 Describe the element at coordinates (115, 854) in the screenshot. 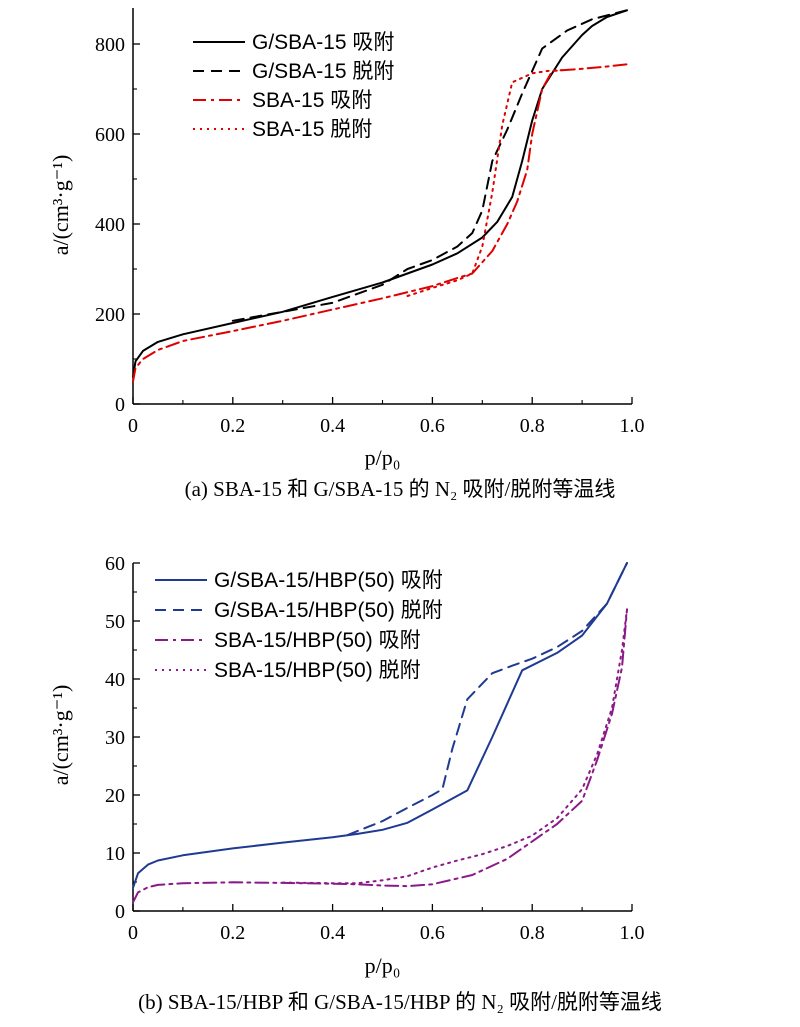

I see `y-tick-label: 10` at that location.